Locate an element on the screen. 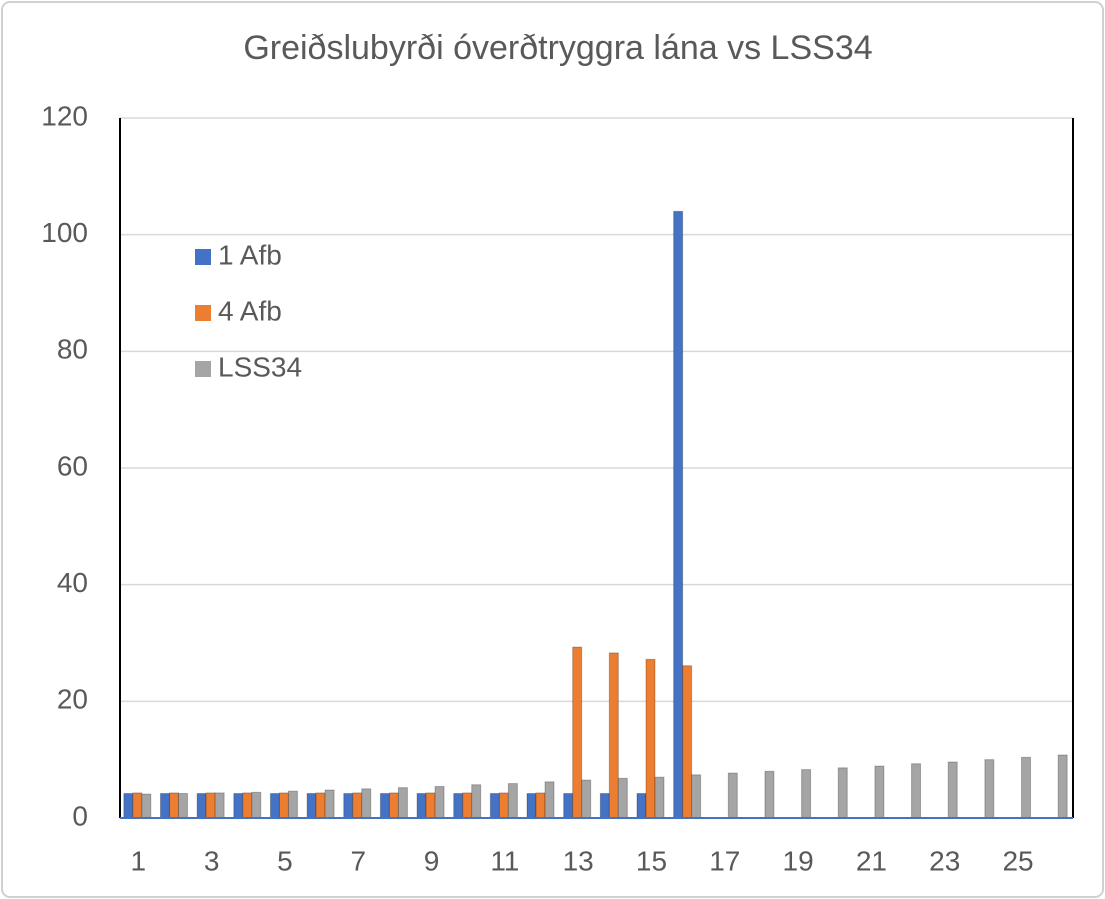  x-tick-label: 15 is located at coordinates (651, 860).